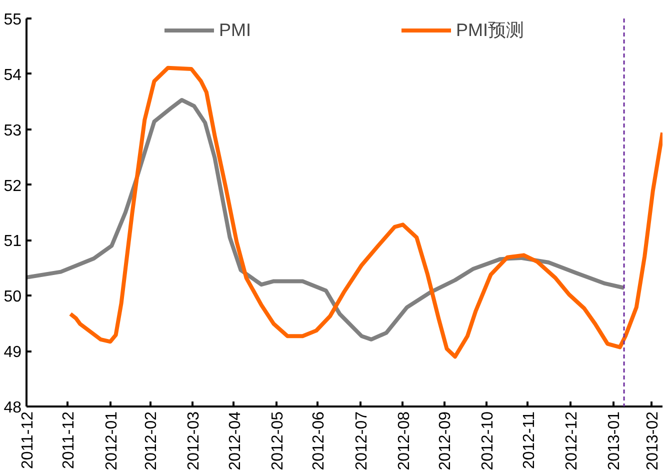 The image size is (666, 473). Describe the element at coordinates (13, 408) in the screenshot. I see `y-tick-label: 48` at that location.